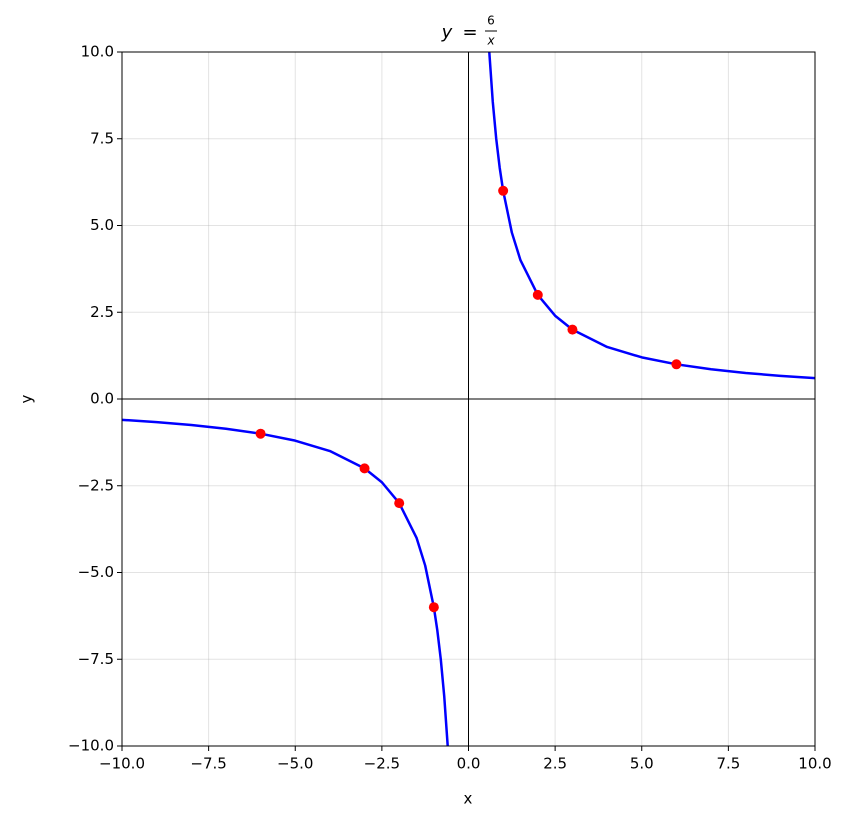 The height and width of the screenshot is (828, 852). Describe the element at coordinates (122, 764) in the screenshot. I see `x-tick-label: −10.0` at that location.